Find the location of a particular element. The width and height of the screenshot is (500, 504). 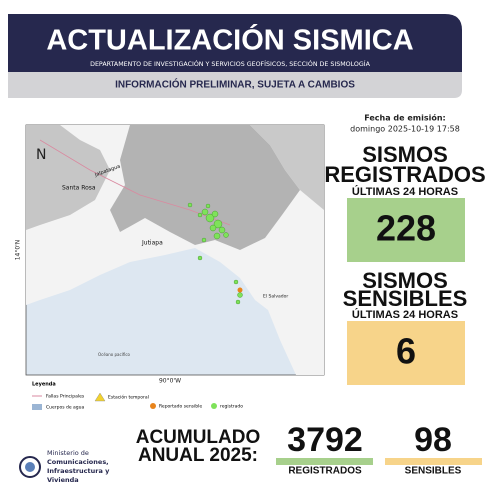

registered-box is located at coordinates (406, 230).